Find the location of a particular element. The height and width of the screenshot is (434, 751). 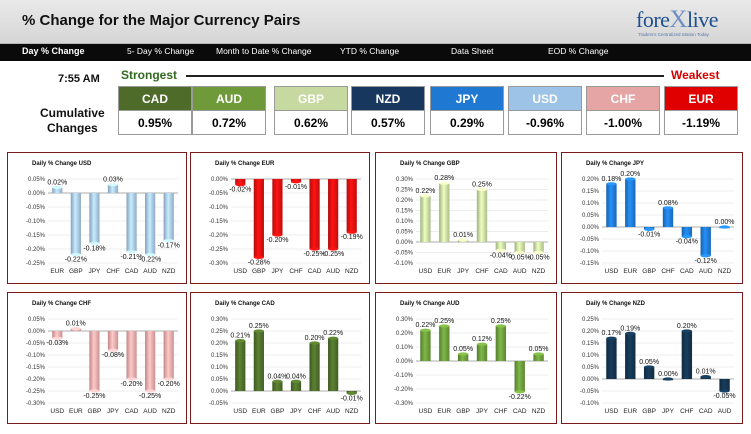

chart-title: Daily % Change USD is located at coordinates (62, 164).